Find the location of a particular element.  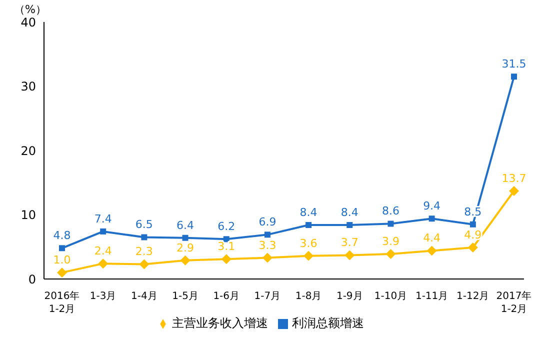

y-tick-label: 0 is located at coordinates (32, 279).